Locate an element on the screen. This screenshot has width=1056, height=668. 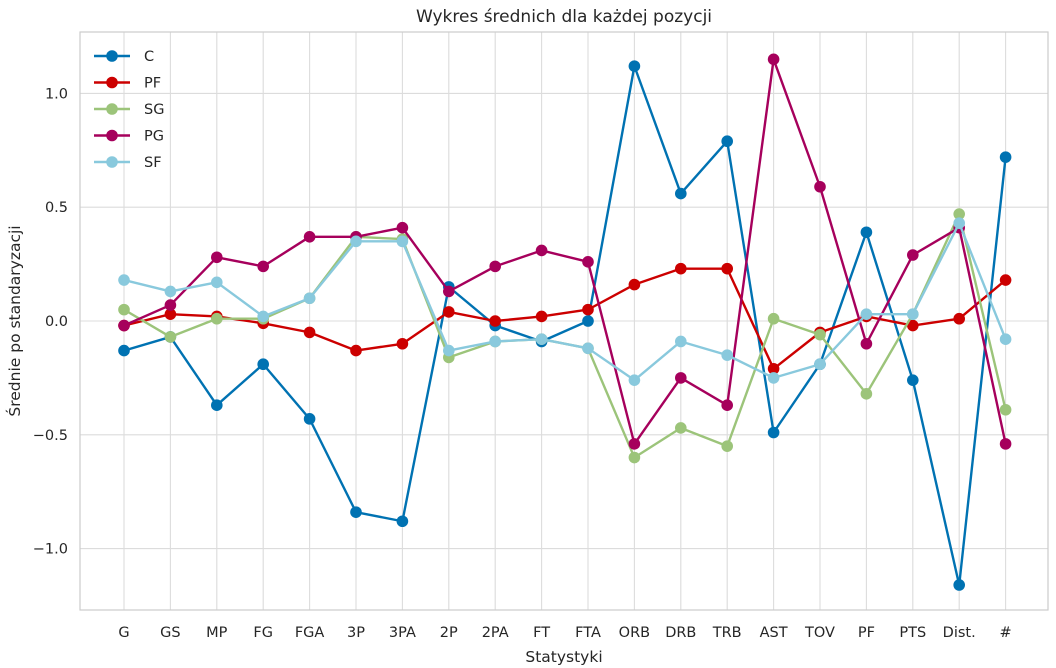
y-tick-label: −1.0 is located at coordinates (50, 550).